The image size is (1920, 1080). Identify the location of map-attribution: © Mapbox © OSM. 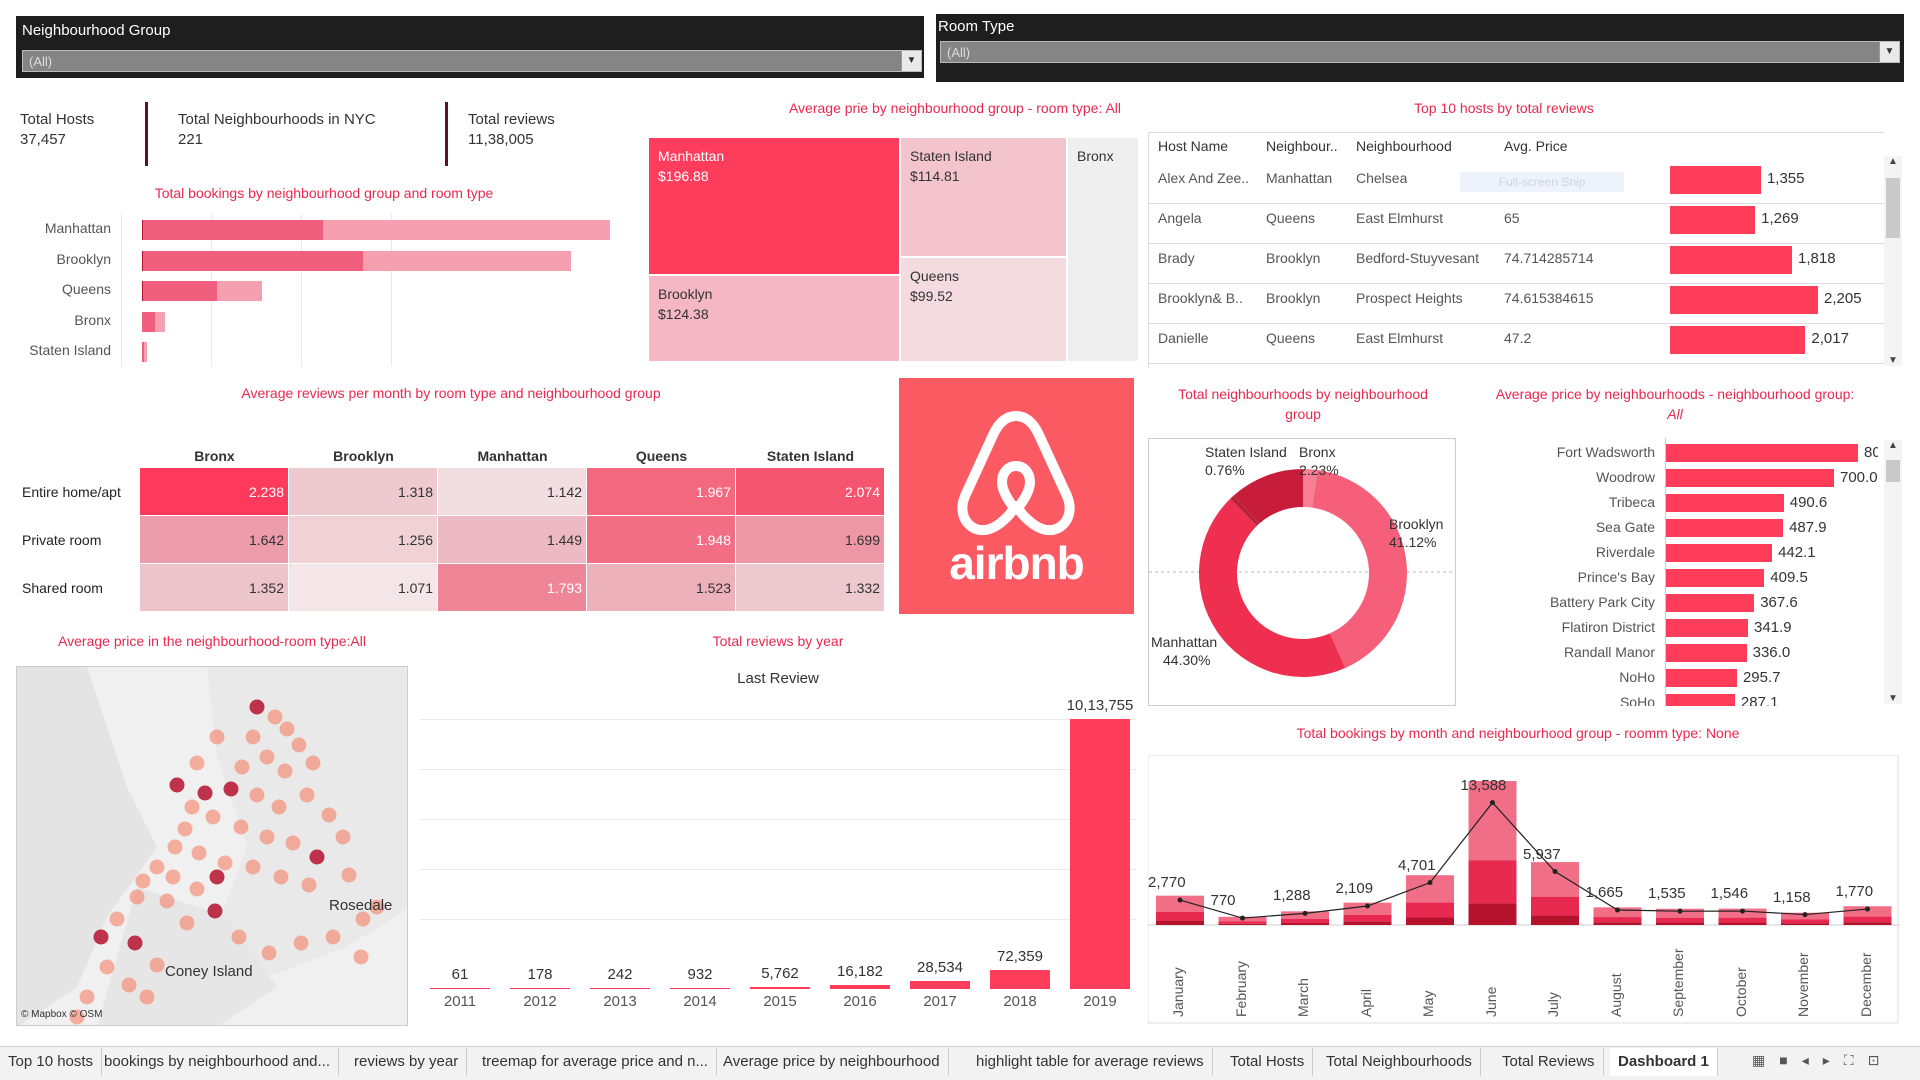
(62, 1014).